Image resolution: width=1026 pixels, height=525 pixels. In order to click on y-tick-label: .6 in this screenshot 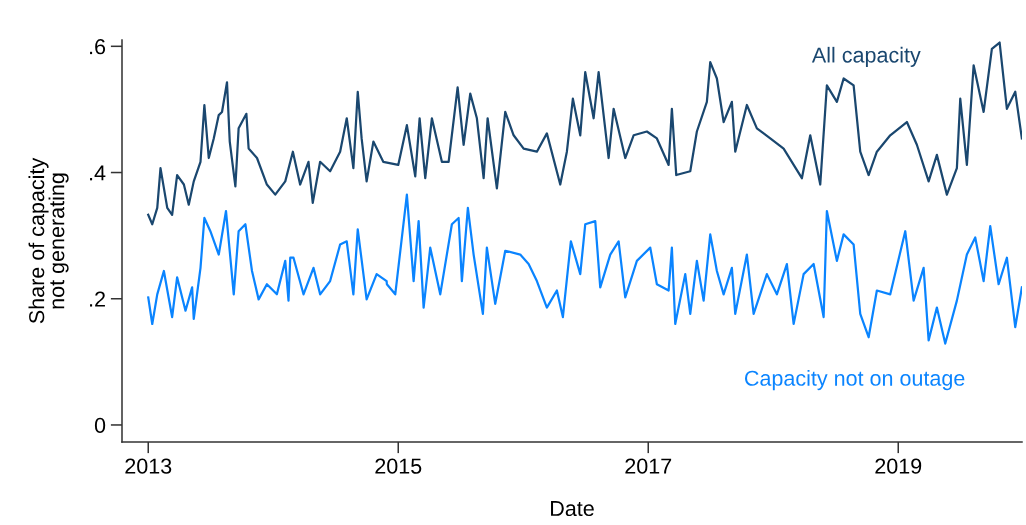, I will do `click(98, 47)`.